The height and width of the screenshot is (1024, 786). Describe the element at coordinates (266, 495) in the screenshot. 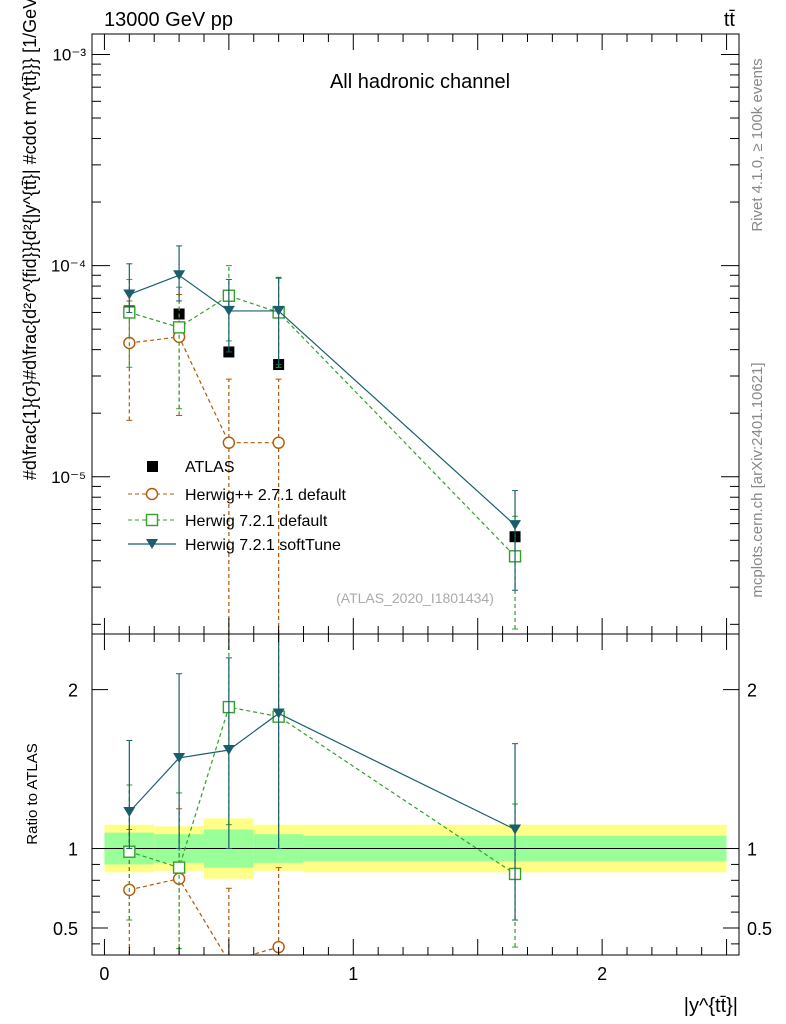

I see `legend-label-herwigpp: Herwig++ 2.7.1 default` at that location.